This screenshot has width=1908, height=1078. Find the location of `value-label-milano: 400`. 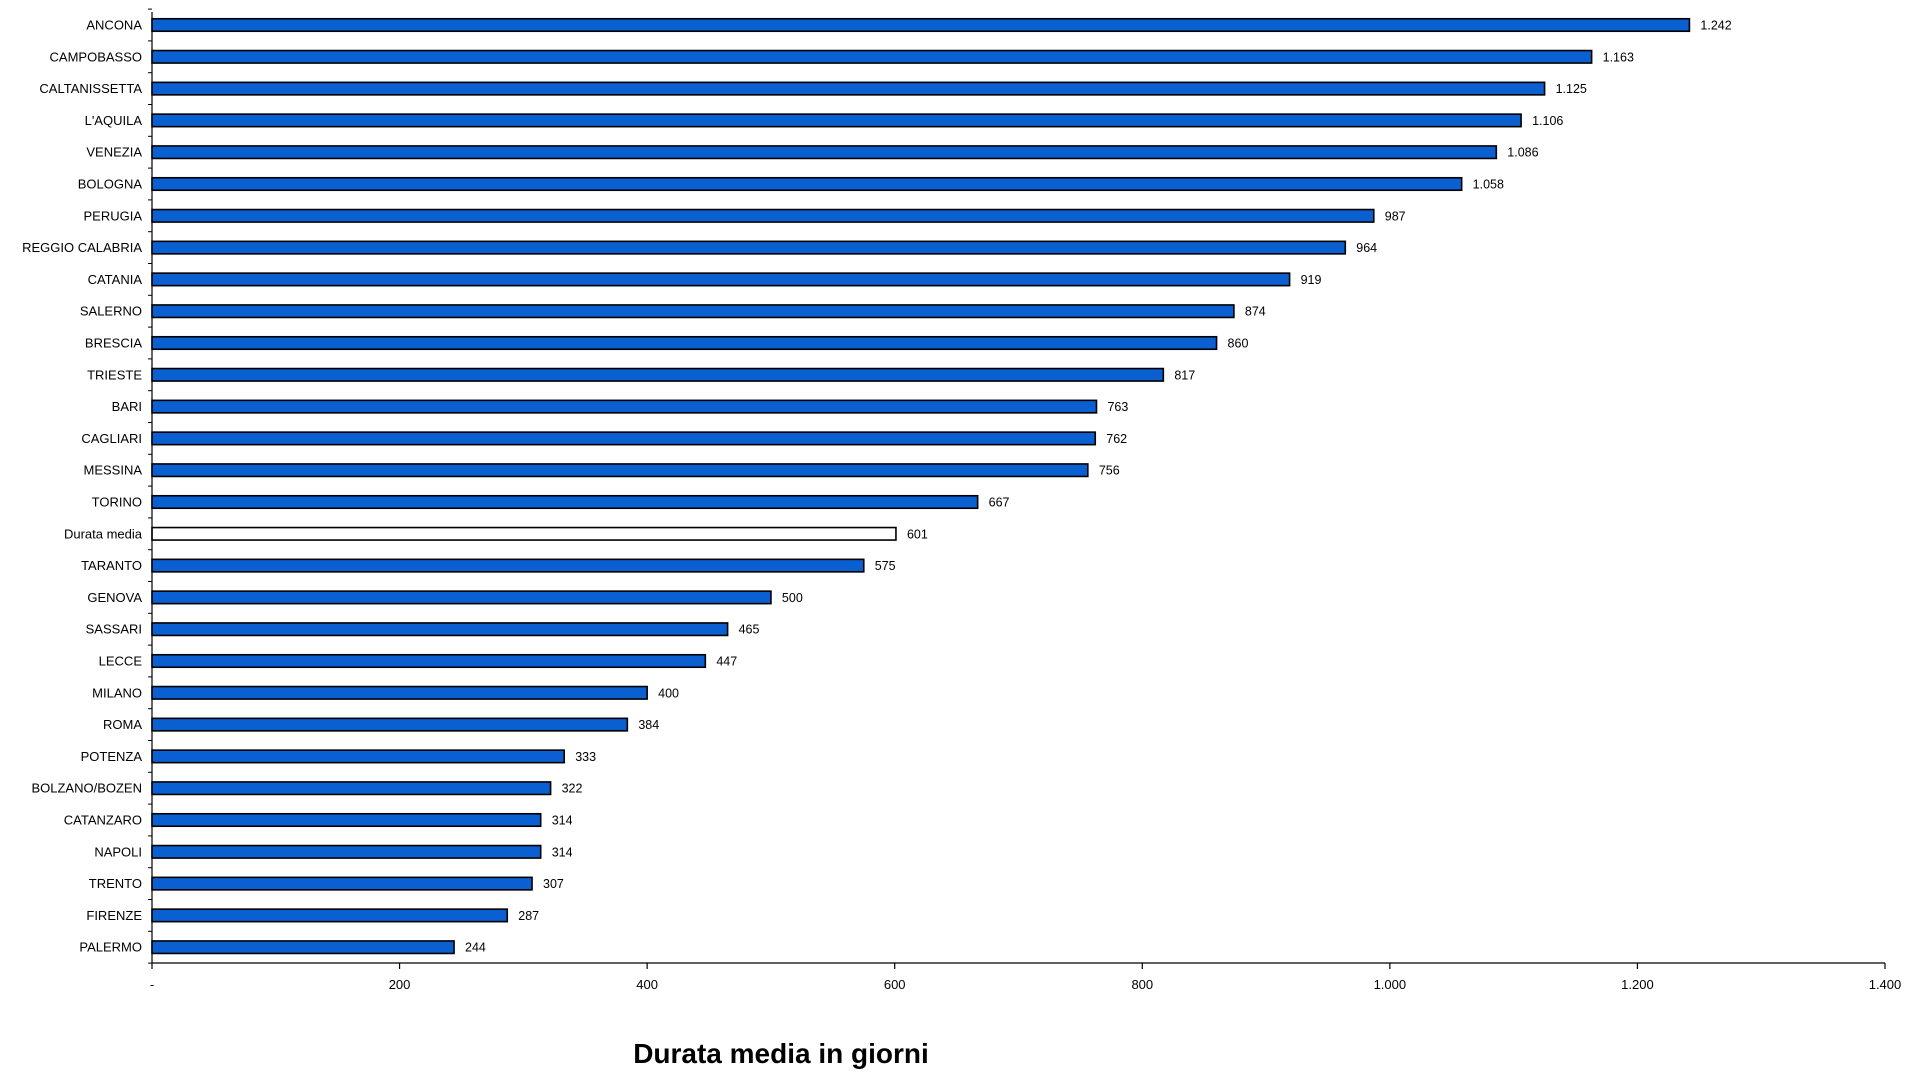

value-label-milano: 400 is located at coordinates (668, 693).